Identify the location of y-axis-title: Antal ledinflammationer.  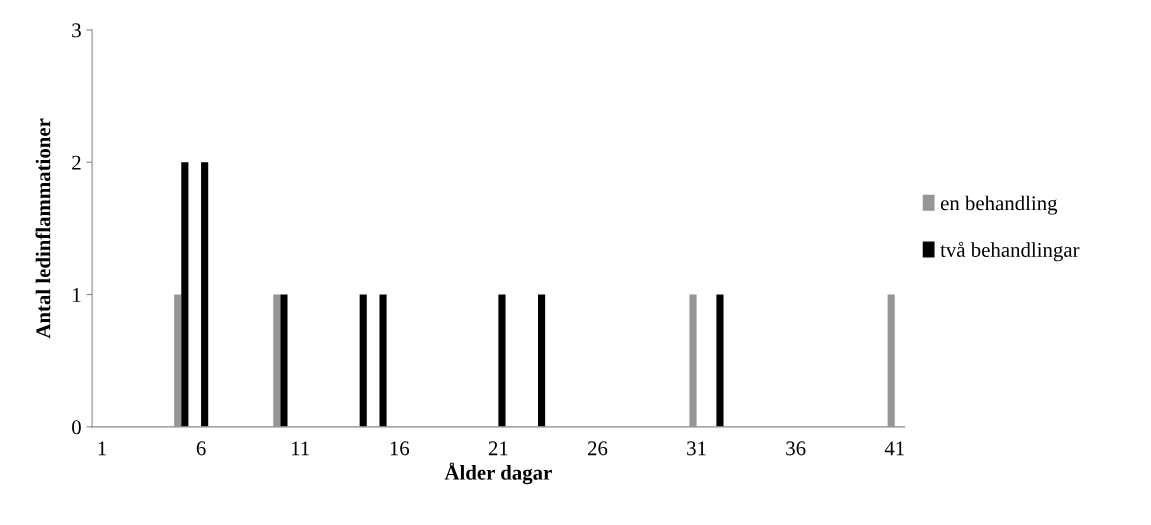
(43, 228).